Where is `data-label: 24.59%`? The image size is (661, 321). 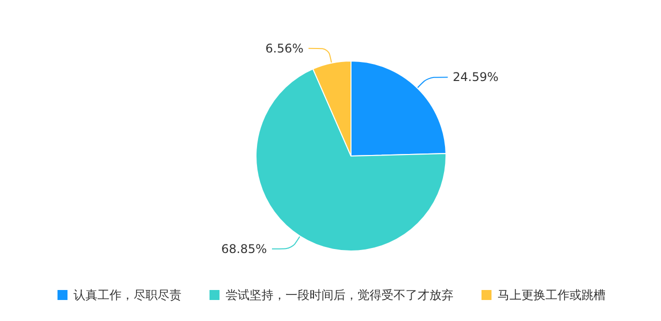
data-label: 24.59% is located at coordinates (475, 77).